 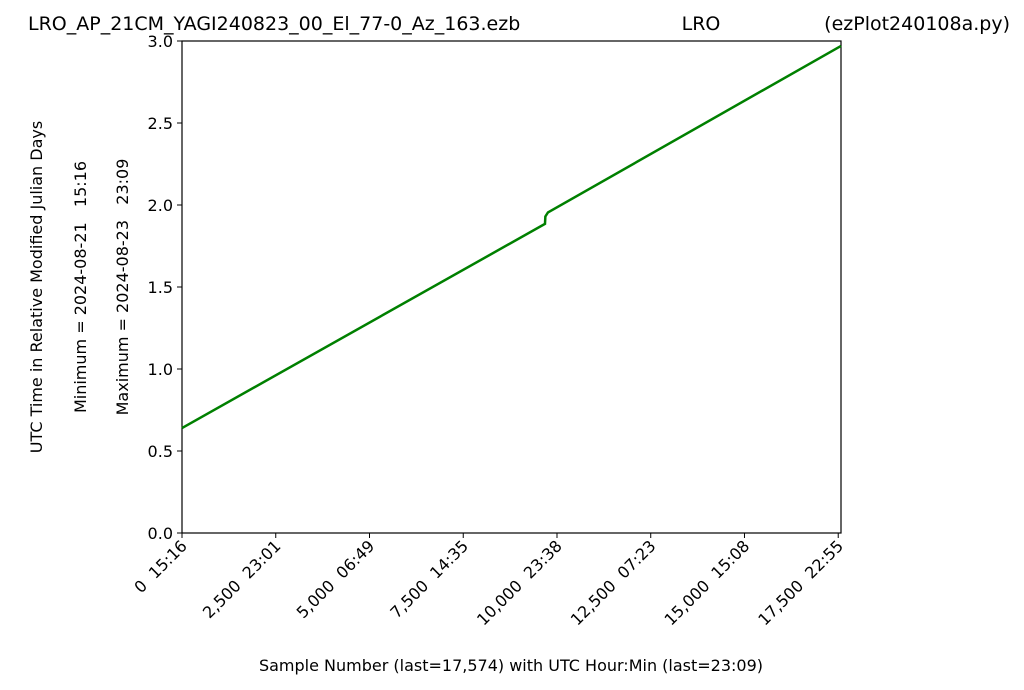 What do you see at coordinates (160, 123) in the screenshot?
I see `y-tick-label: 2.5` at bounding box center [160, 123].